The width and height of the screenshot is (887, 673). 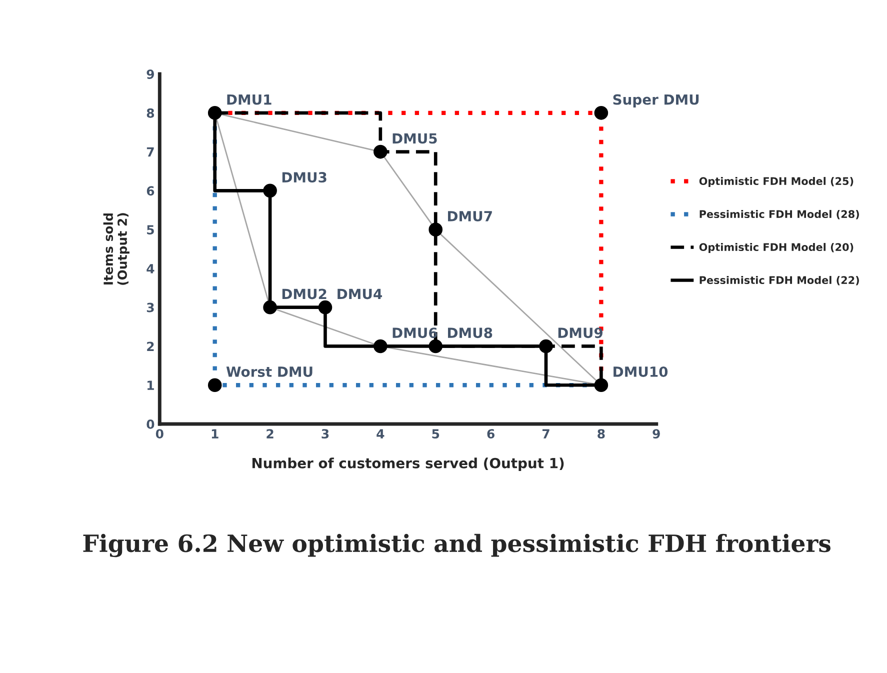 What do you see at coordinates (270, 433) in the screenshot?
I see `x-tick-label: 2` at bounding box center [270, 433].